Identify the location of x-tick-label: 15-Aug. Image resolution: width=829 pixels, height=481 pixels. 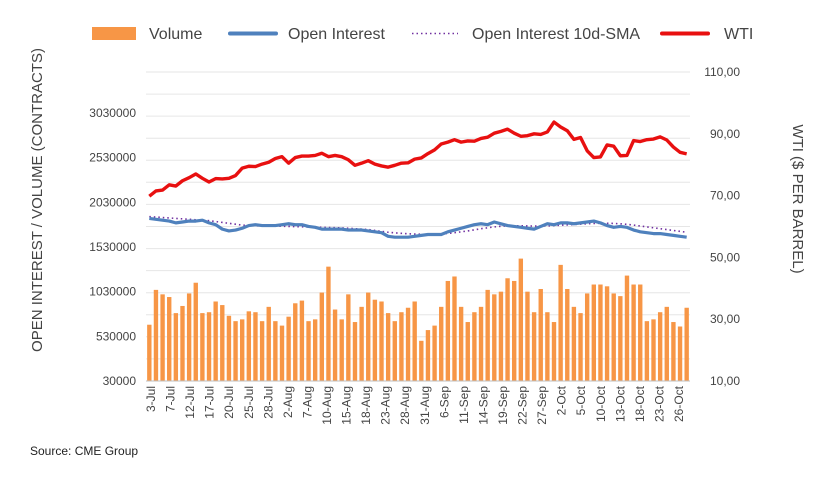
(347, 405).